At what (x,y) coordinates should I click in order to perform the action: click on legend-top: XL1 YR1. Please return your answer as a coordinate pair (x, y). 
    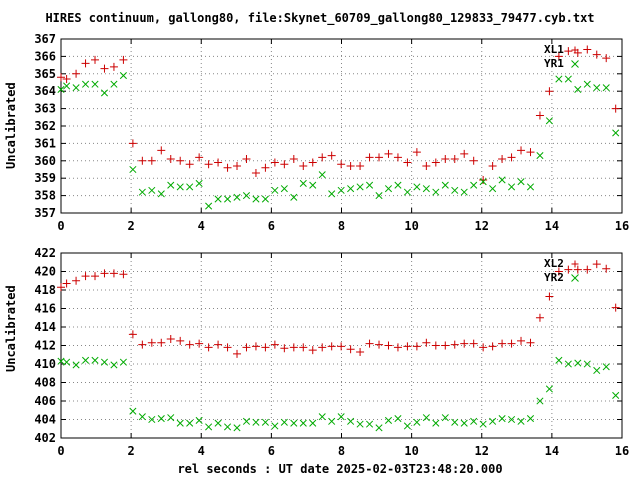
    Looking at the image, I should click on (554, 57).